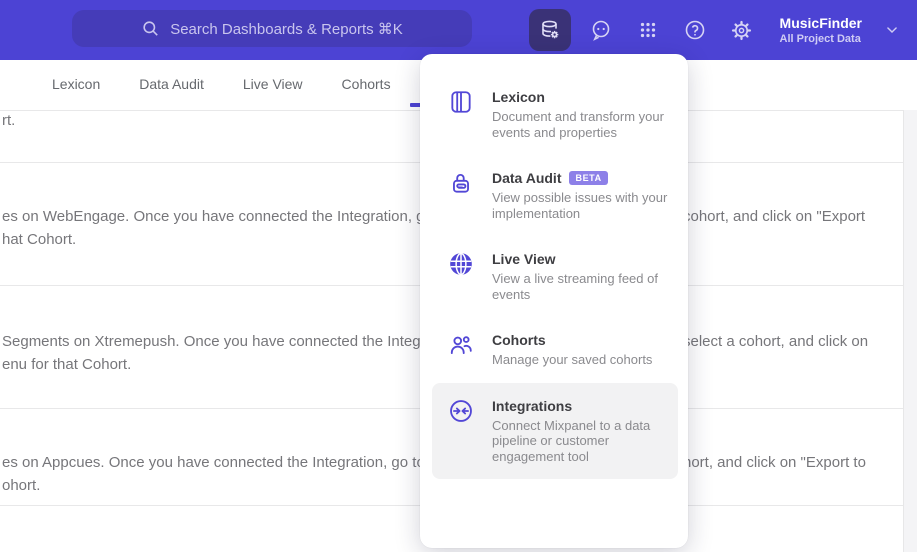 The image size is (917, 552). What do you see at coordinates (774, 216) in the screenshot?
I see `background-text: cohort, and click on "Export` at bounding box center [774, 216].